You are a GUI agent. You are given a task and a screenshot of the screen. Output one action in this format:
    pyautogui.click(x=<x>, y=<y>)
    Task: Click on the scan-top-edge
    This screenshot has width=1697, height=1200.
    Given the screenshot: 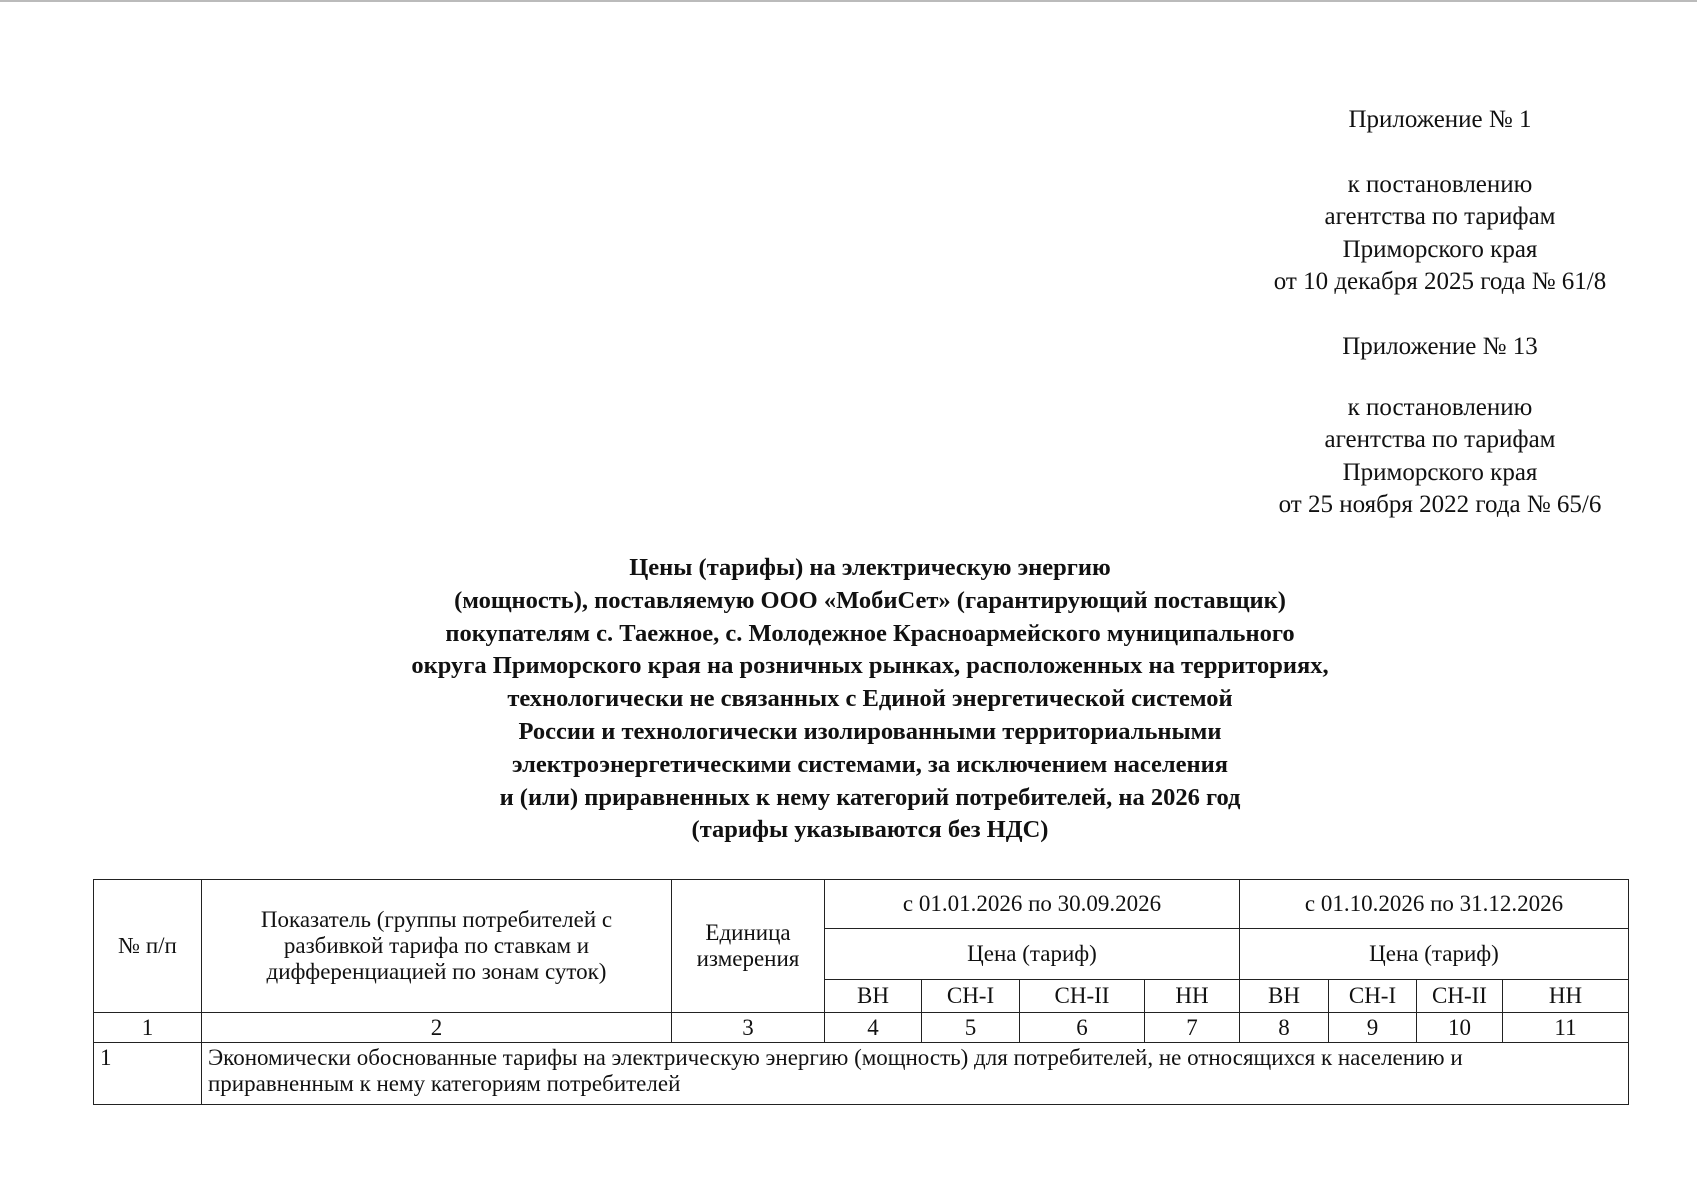 What is the action you would take?
    pyautogui.click(x=848, y=1)
    